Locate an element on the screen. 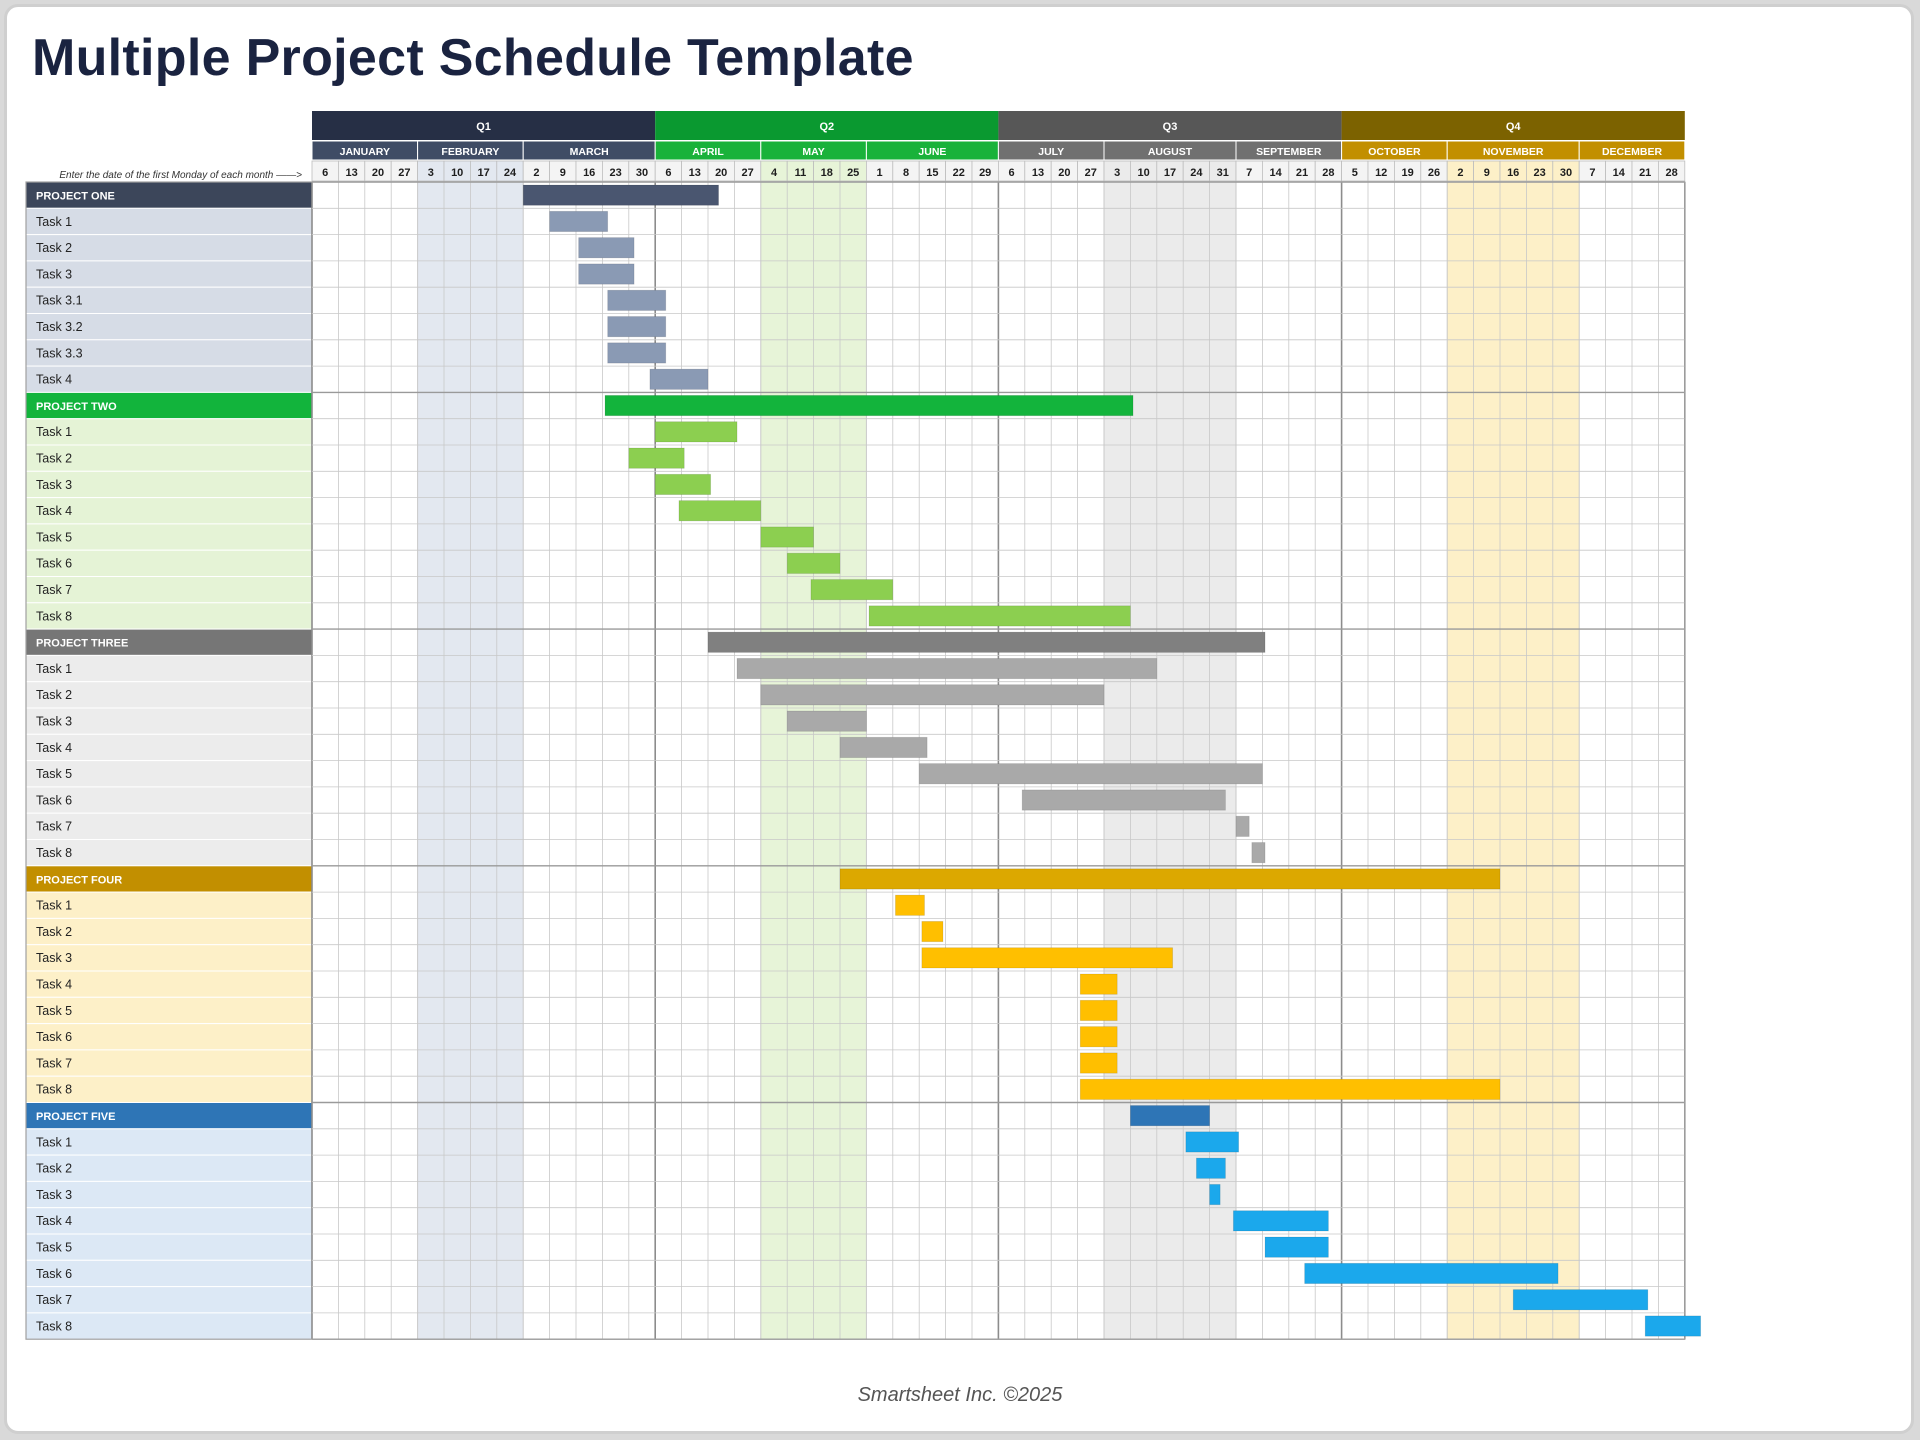  month-label-july: JULY is located at coordinates (1051, 152).